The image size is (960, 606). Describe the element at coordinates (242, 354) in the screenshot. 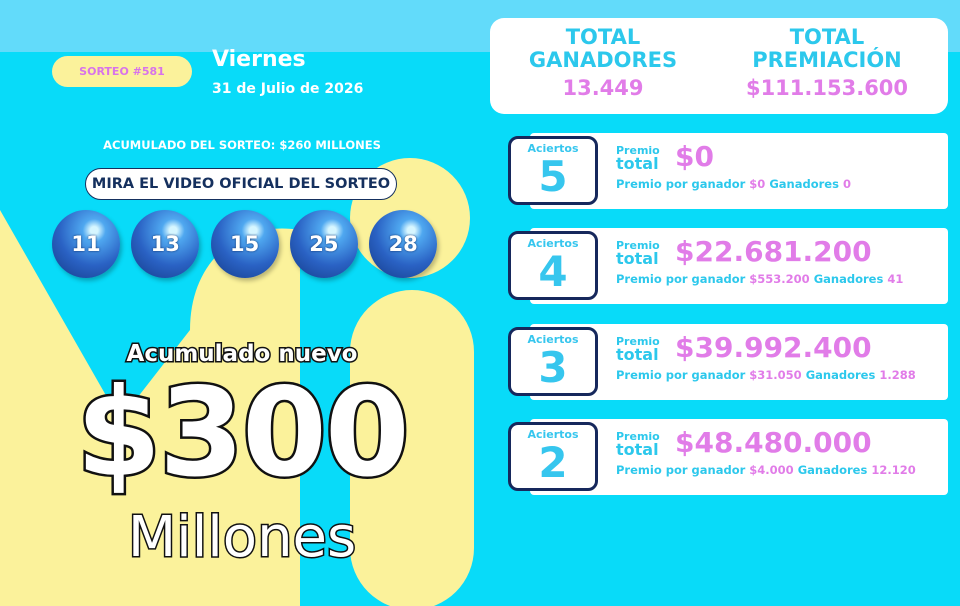

I see `jackpot-caption: Acumulado nuevo` at that location.